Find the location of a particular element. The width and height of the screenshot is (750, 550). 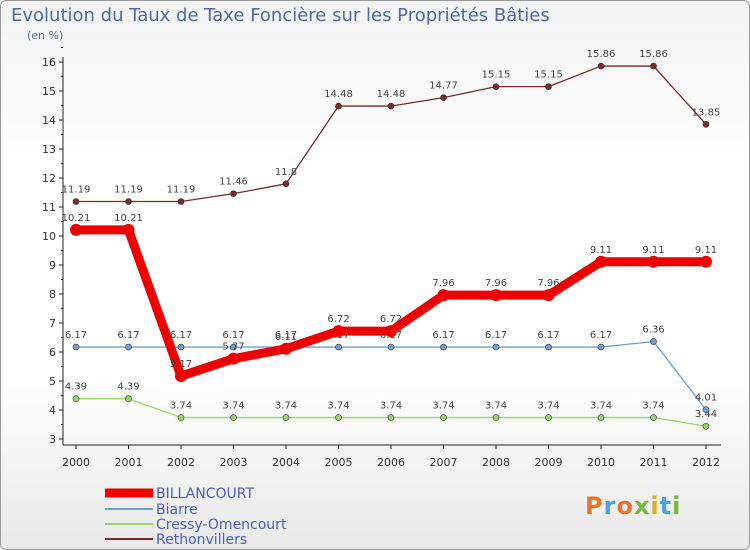

y-tick-label: 15 is located at coordinates (49, 91).